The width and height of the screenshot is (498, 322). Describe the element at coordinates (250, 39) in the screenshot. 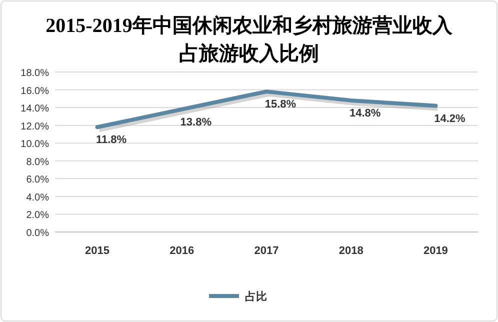

I see `chart-title: 2015-2019年中国休闲农业和乡村旅游营业收入占旅游收入比例` at that location.